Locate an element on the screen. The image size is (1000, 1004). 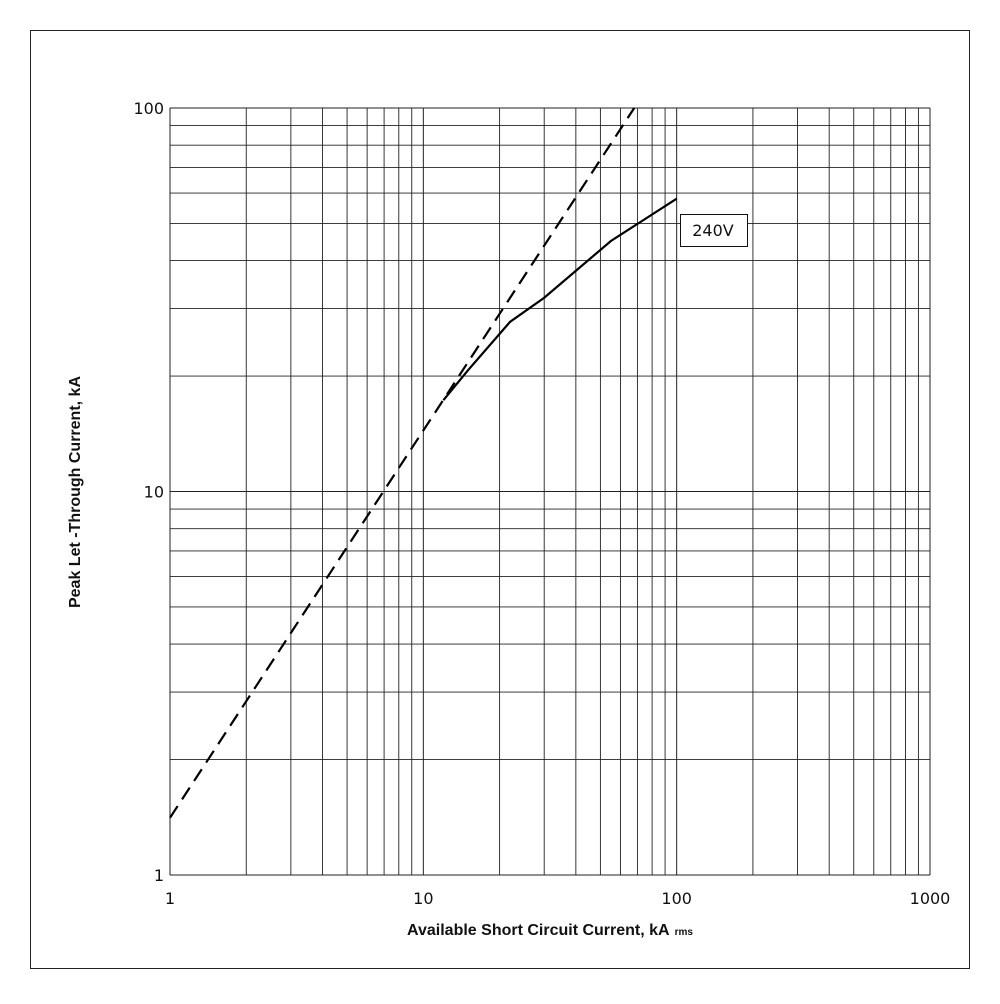
annotation-text: 240V is located at coordinates (713, 230).